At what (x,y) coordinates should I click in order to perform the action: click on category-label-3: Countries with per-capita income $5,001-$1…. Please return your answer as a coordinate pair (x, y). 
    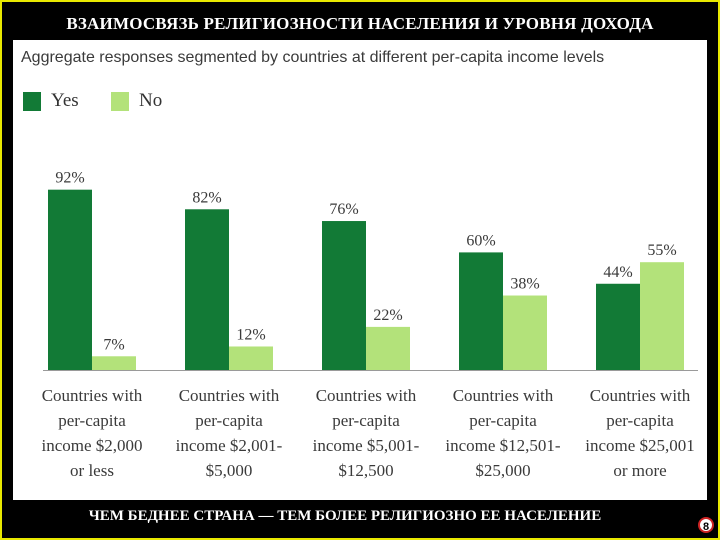
    Looking at the image, I should click on (366, 433).